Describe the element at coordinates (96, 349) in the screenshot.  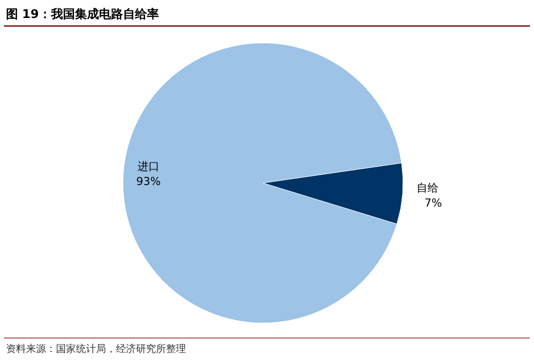
I see `text: 资料来源：国家统计局，经济研究所整理` at that location.